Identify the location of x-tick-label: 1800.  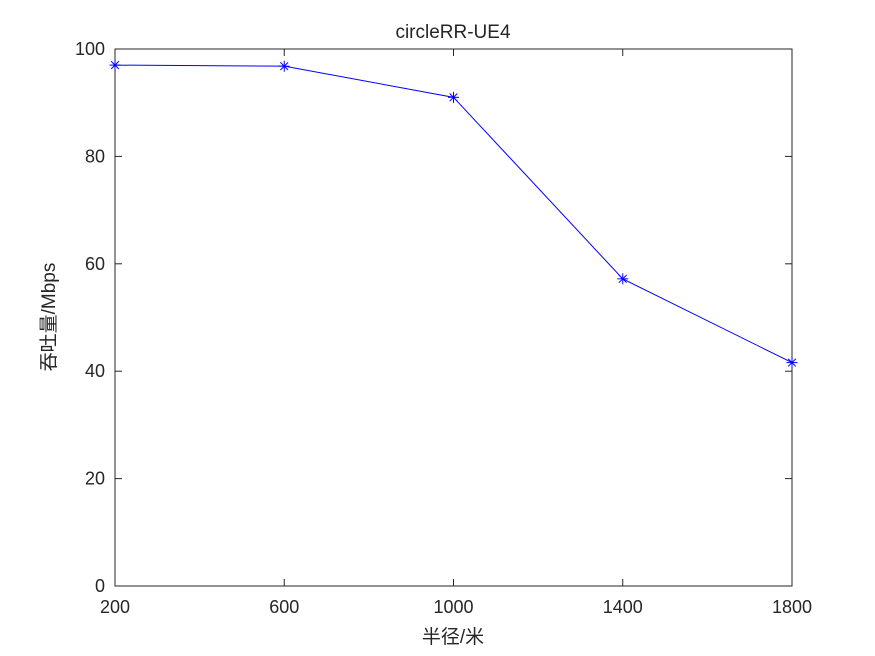
(792, 607).